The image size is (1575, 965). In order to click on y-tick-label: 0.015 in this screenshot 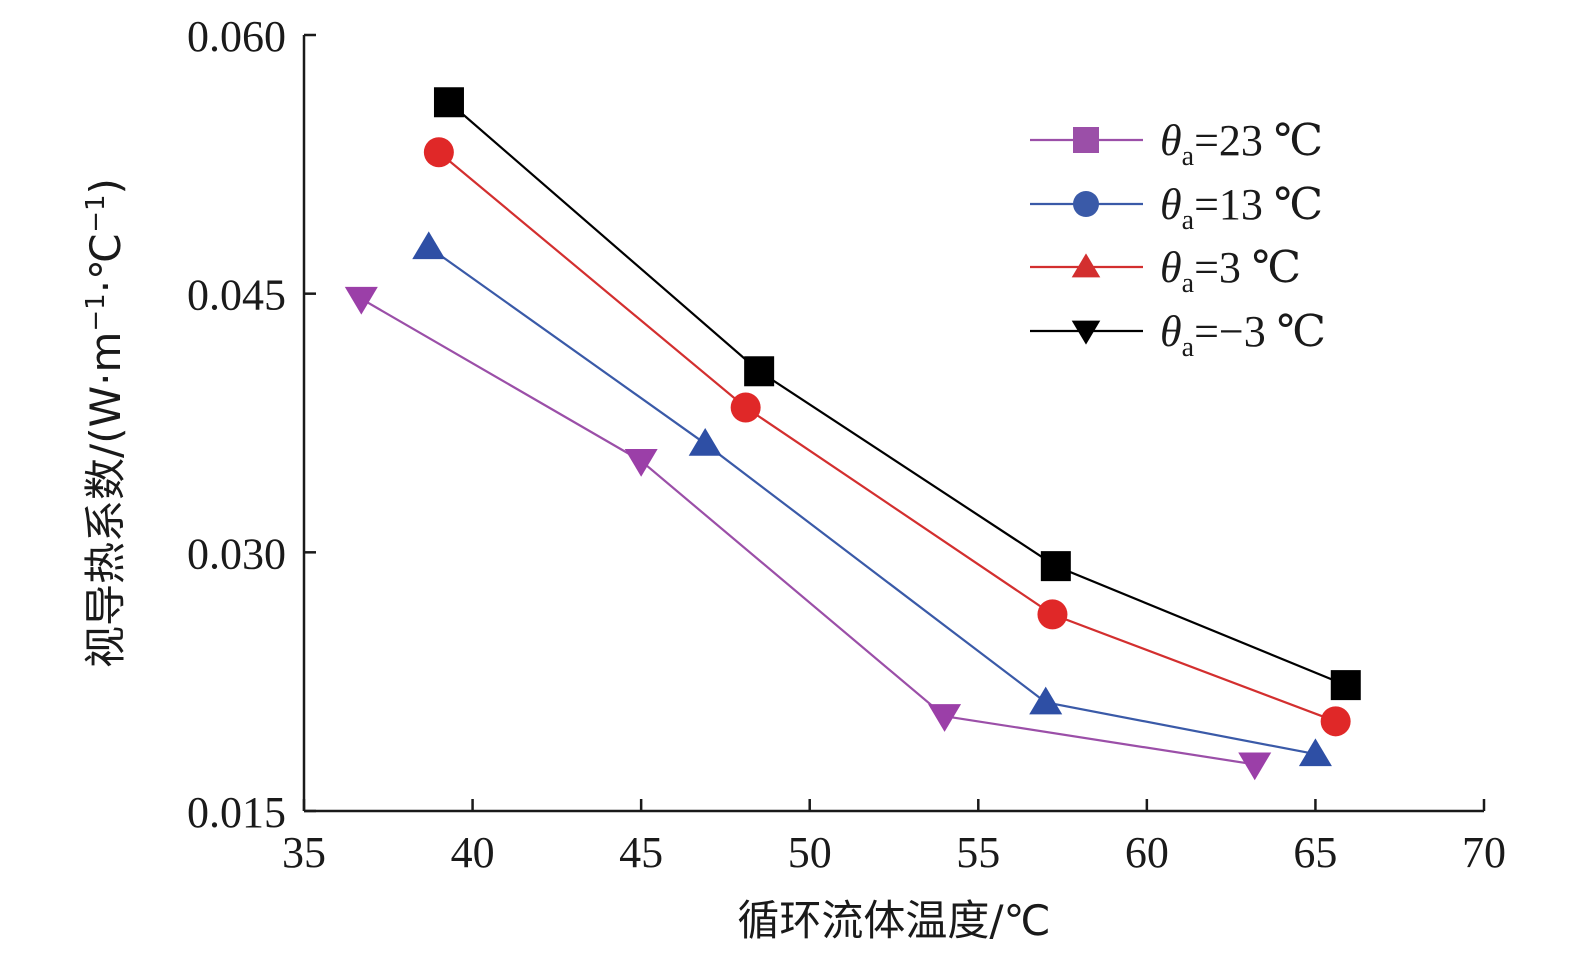, I will do `click(236, 812)`.